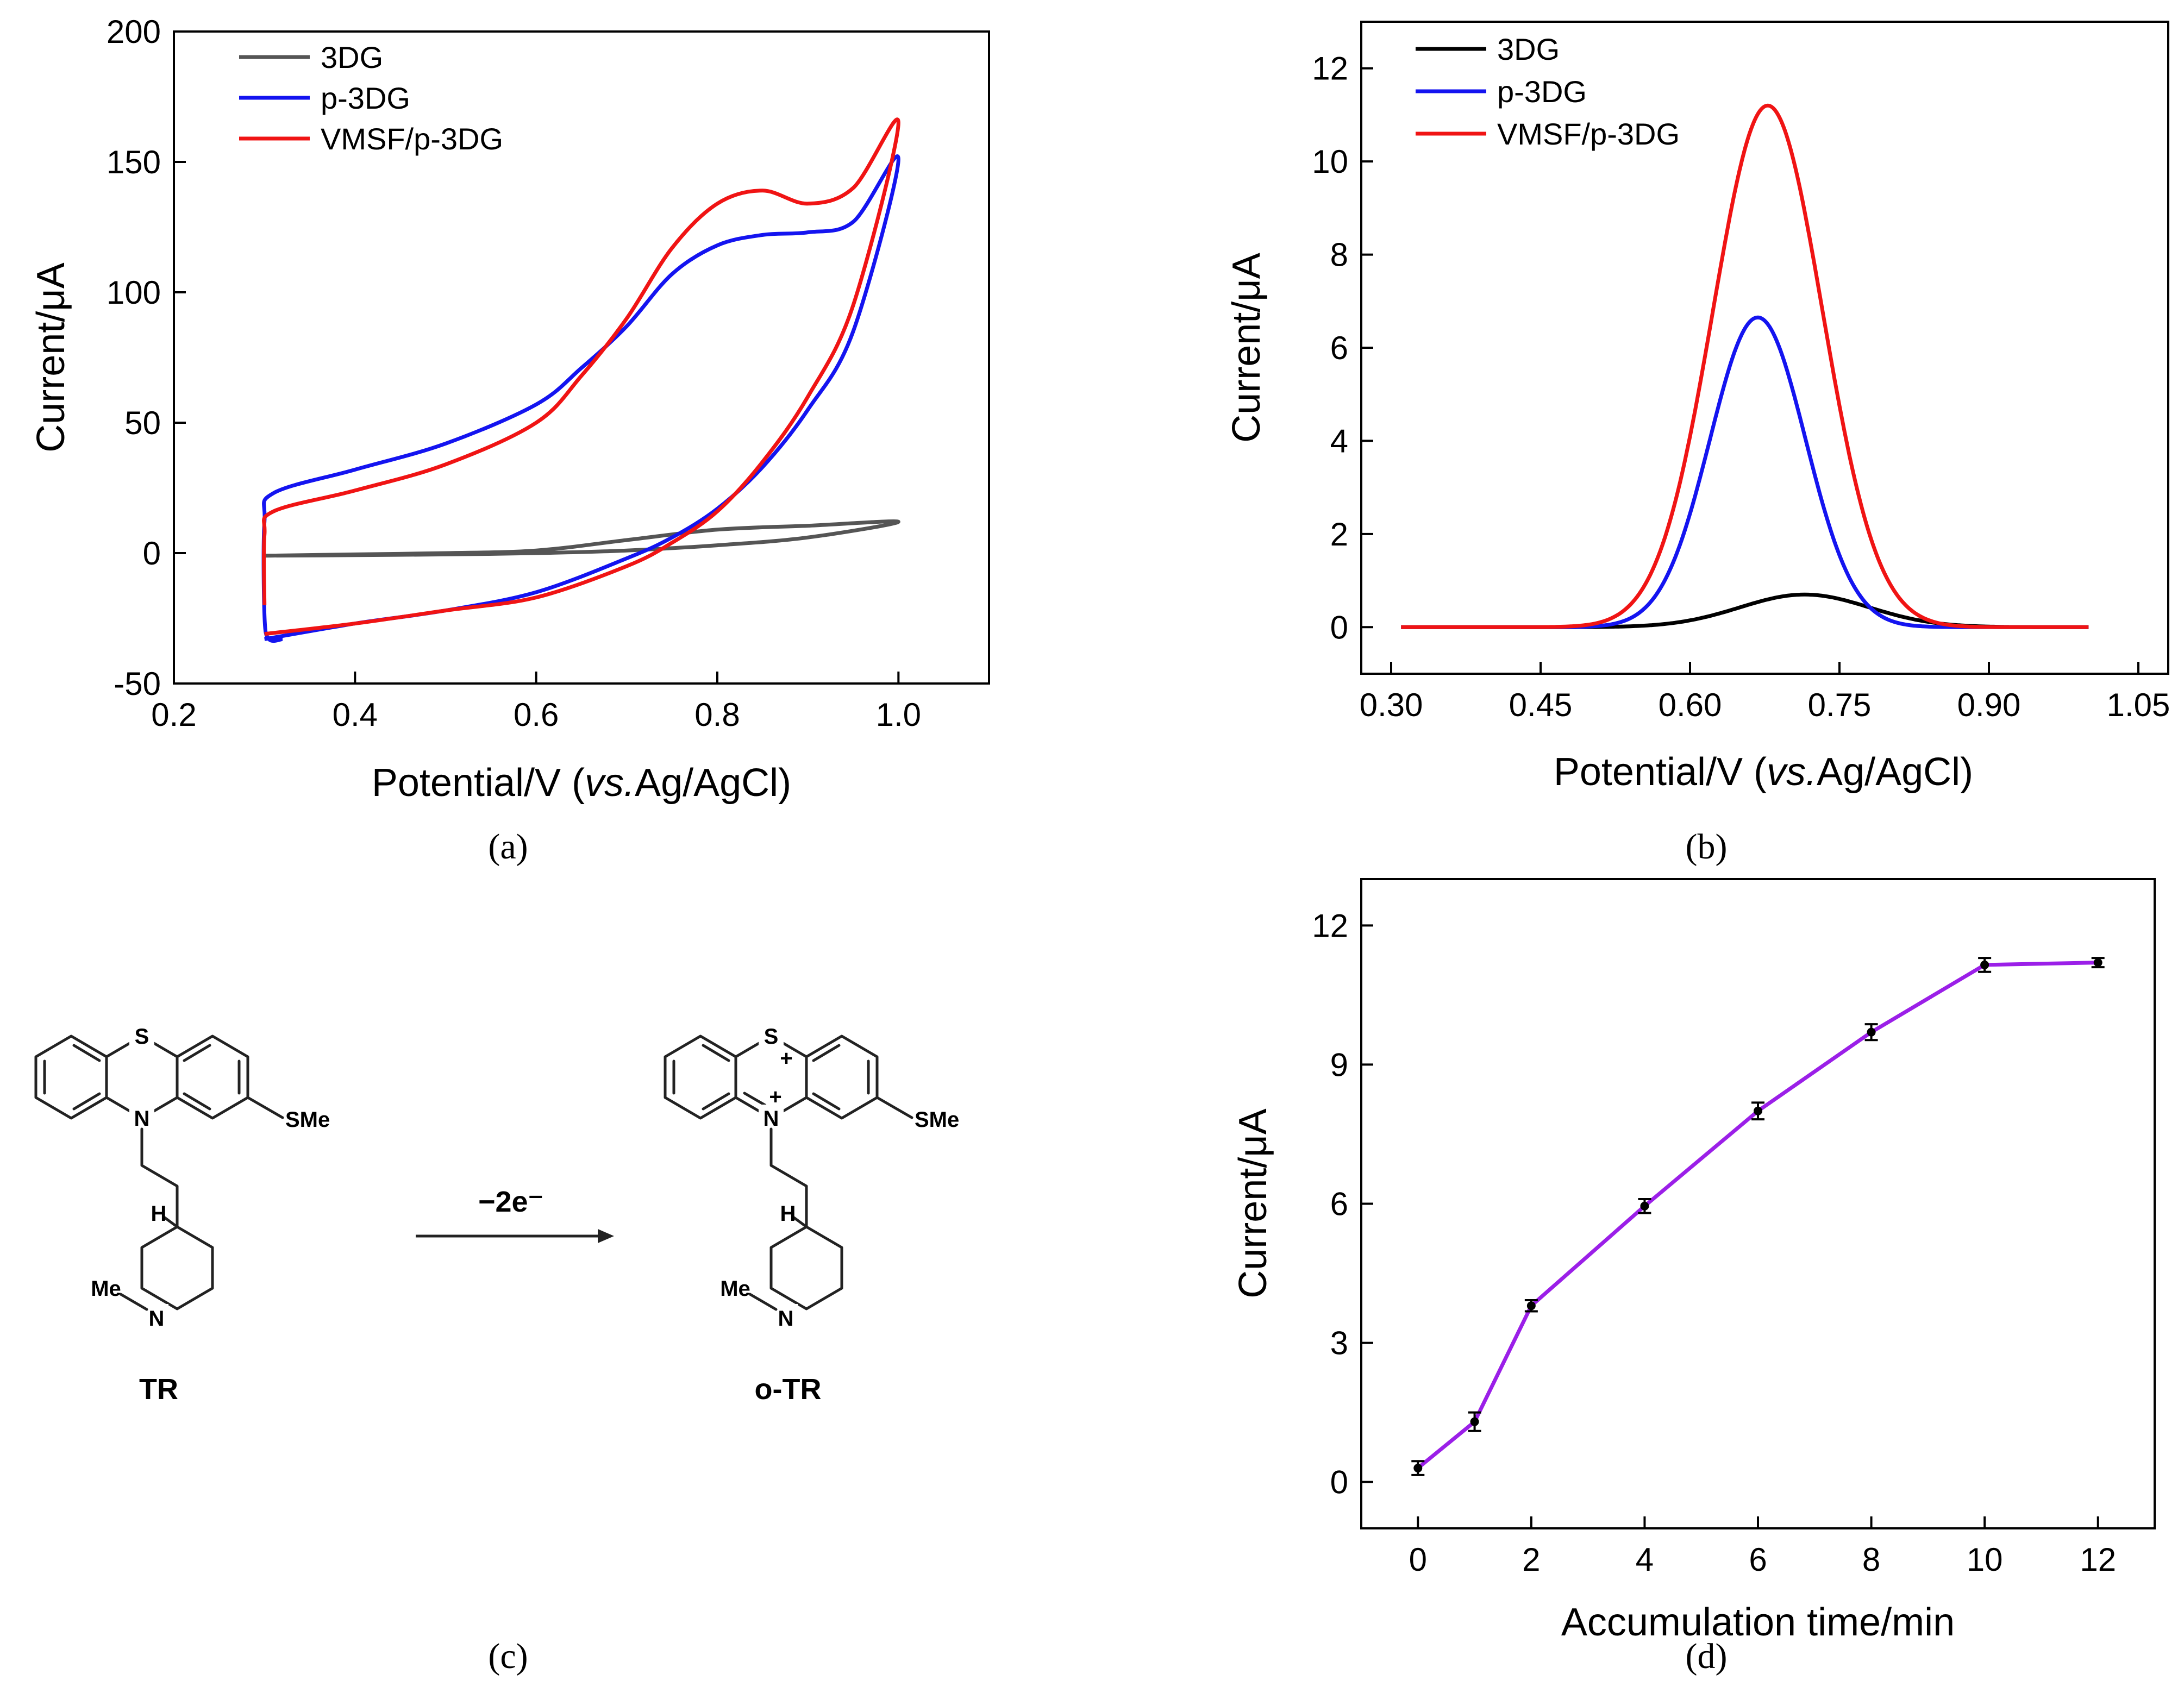 The height and width of the screenshot is (1693, 2184). Describe the element at coordinates (134, 162) in the screenshot. I see `y-tick-label: 150` at that location.